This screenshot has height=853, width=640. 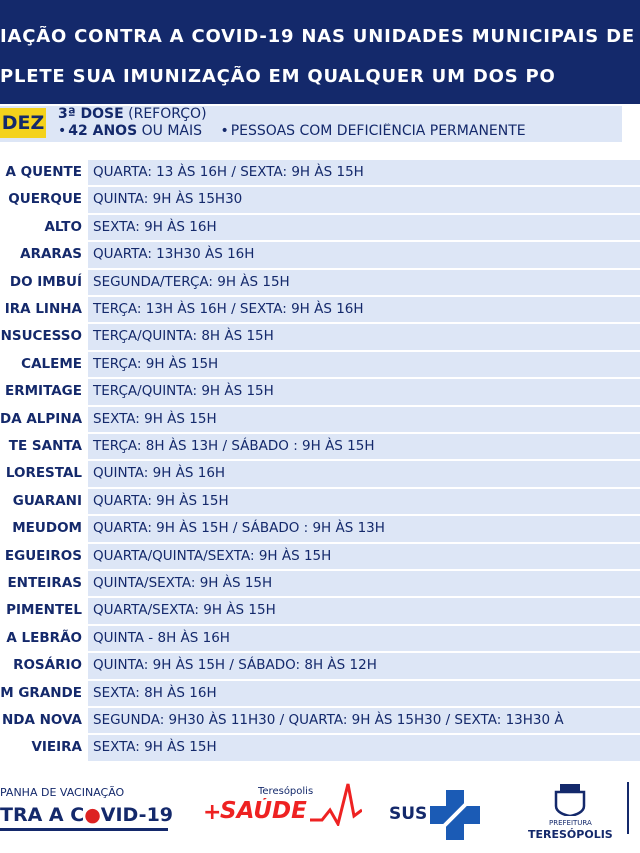 I want to click on schedule: QUARTA: 9H ÀS 15H, so click(x=364, y=501).